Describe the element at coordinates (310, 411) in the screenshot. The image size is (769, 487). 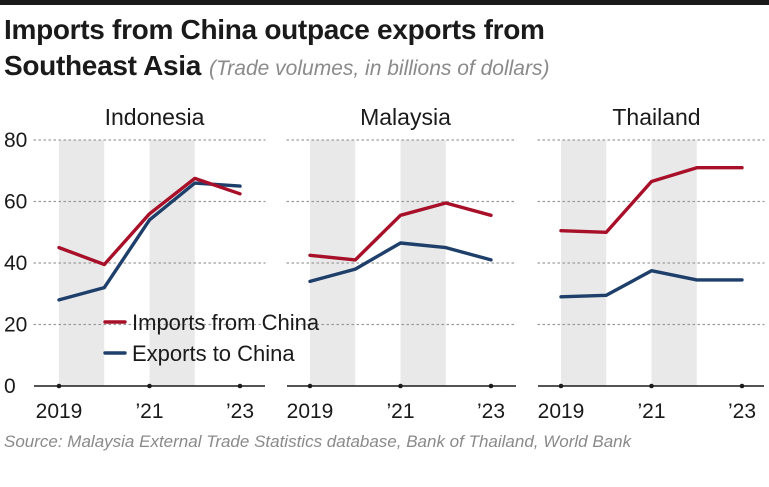
I see `x-tick-label-malaysia-2019: 2019` at that location.